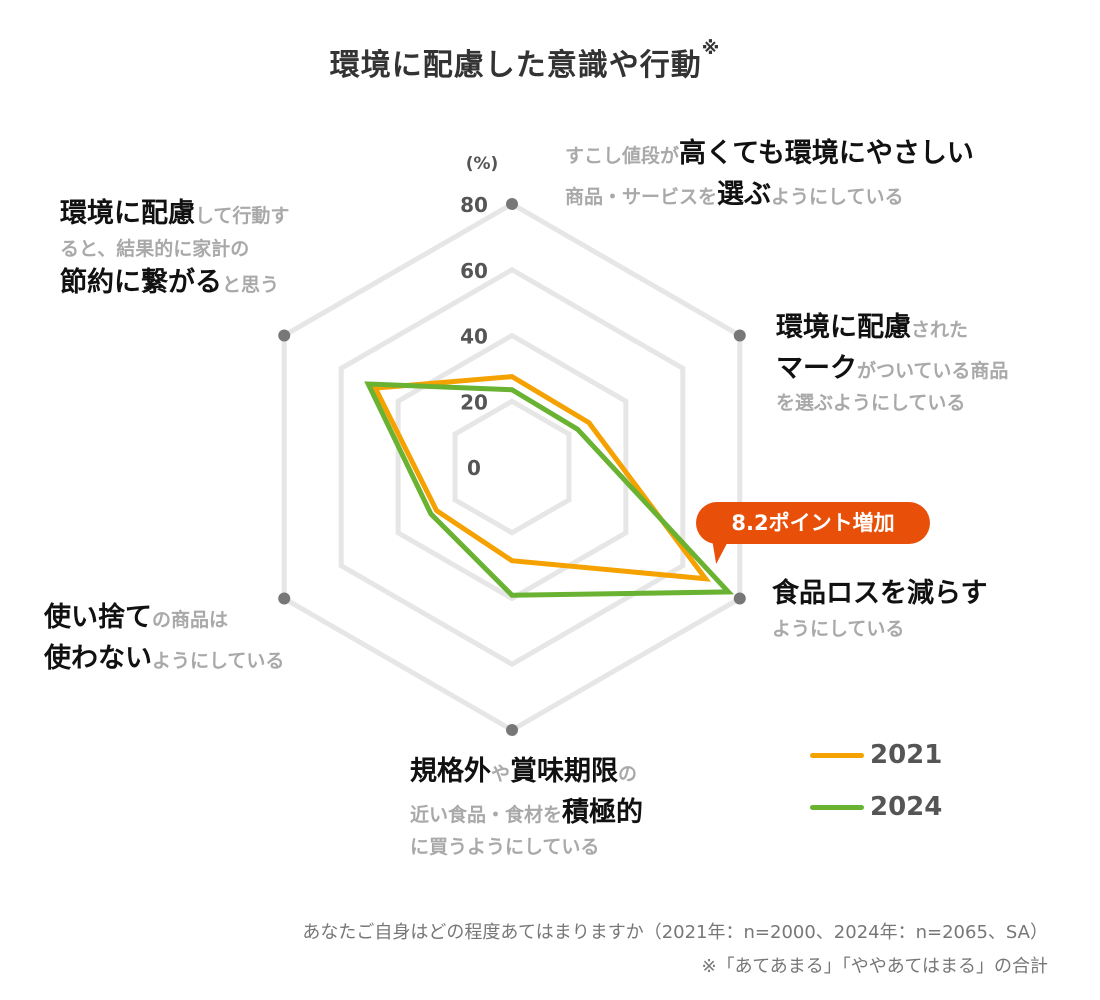  Describe the element at coordinates (874, 966) in the screenshot. I see `footnote-note: ※「あてあまる」「ややあてはまる」の合計` at that location.